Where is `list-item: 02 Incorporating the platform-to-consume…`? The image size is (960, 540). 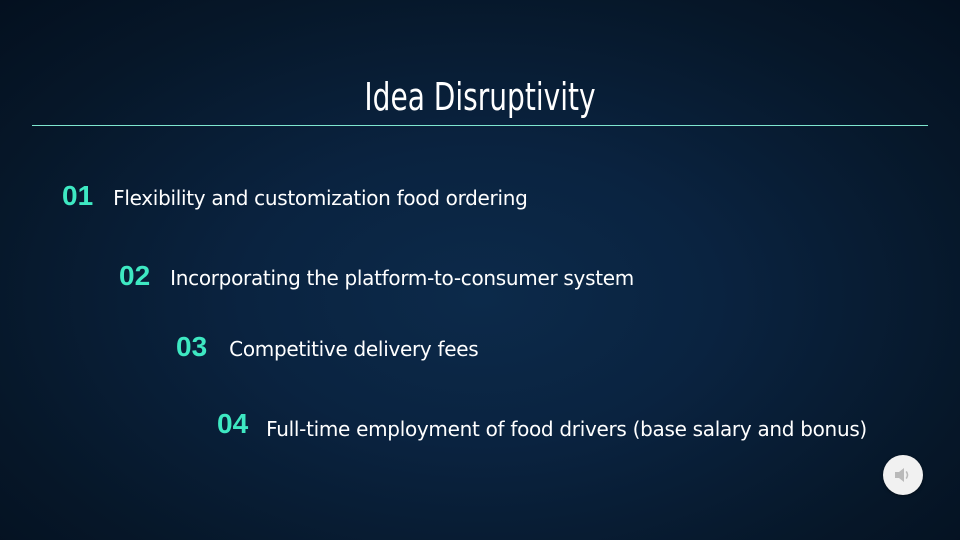 list-item: 02 Incorporating the platform-to-consume… is located at coordinates (376, 276).